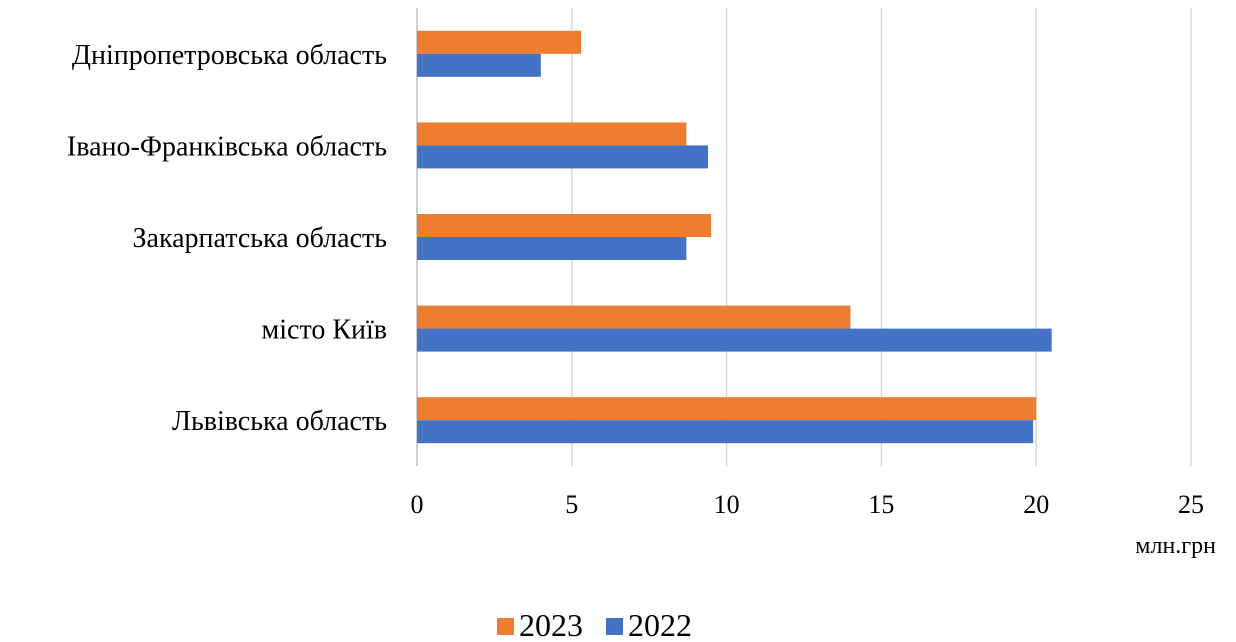  What do you see at coordinates (808, 504) in the screenshot?
I see `x-tick-labels: 0 5 10 15 20 25` at bounding box center [808, 504].